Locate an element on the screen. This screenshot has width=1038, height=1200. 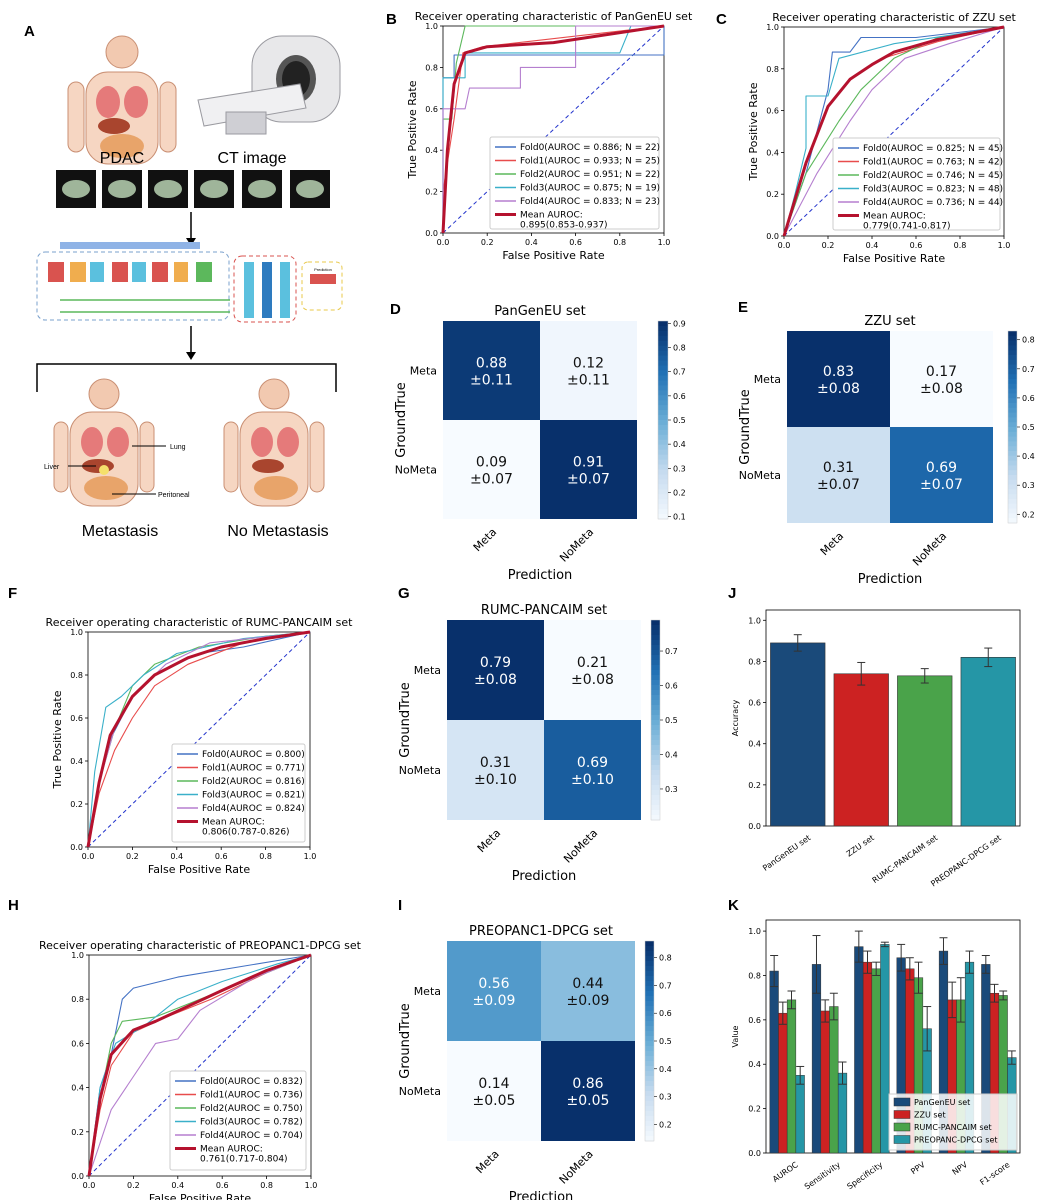
y-axis-label: GroundTrue is located at coordinates (405, 1040).